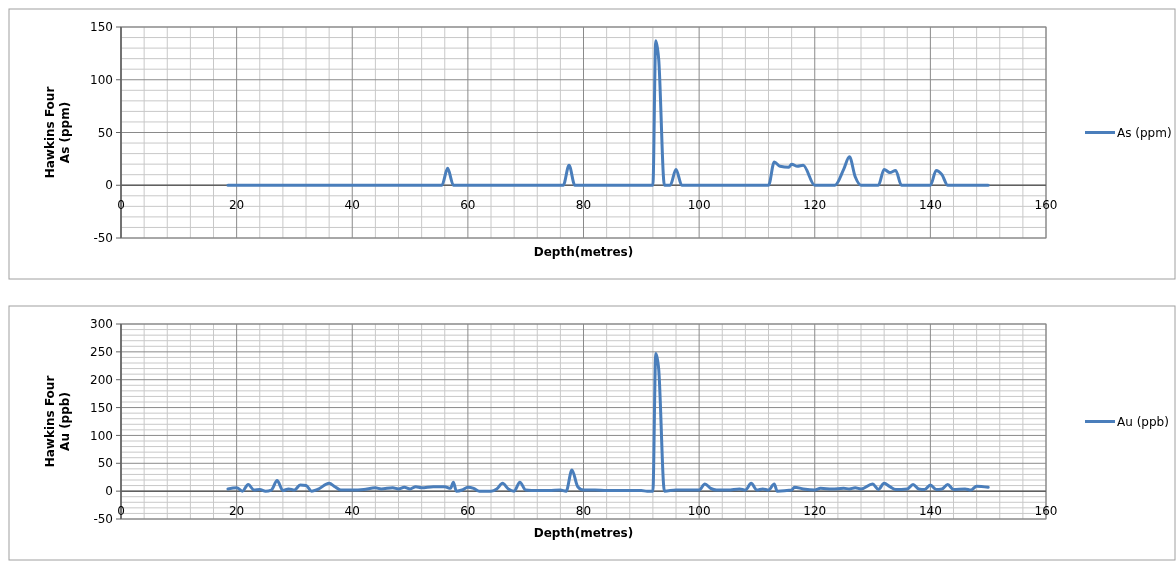 The width and height of the screenshot is (1176, 561). I want to click on legend-label: Au (ppb), so click(1143, 421).